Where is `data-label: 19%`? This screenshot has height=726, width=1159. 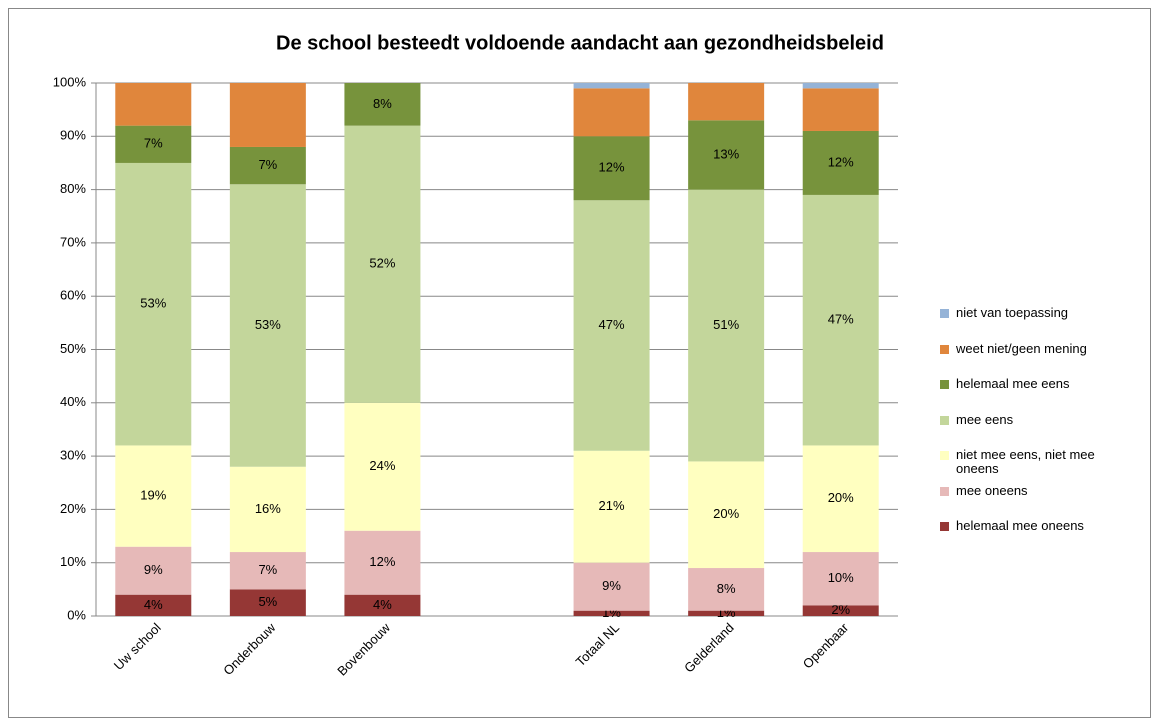
data-label: 19% is located at coordinates (153, 495).